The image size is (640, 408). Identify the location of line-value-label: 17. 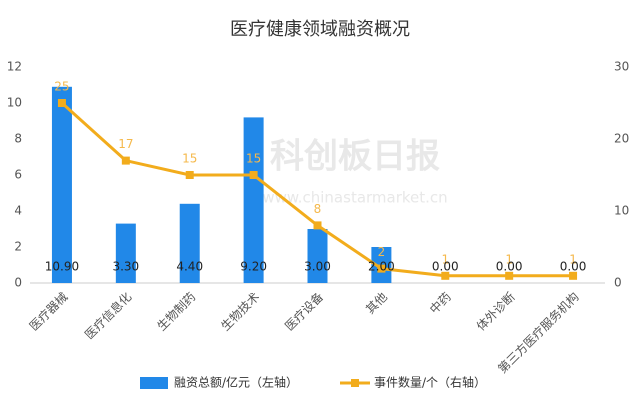
(125, 144).